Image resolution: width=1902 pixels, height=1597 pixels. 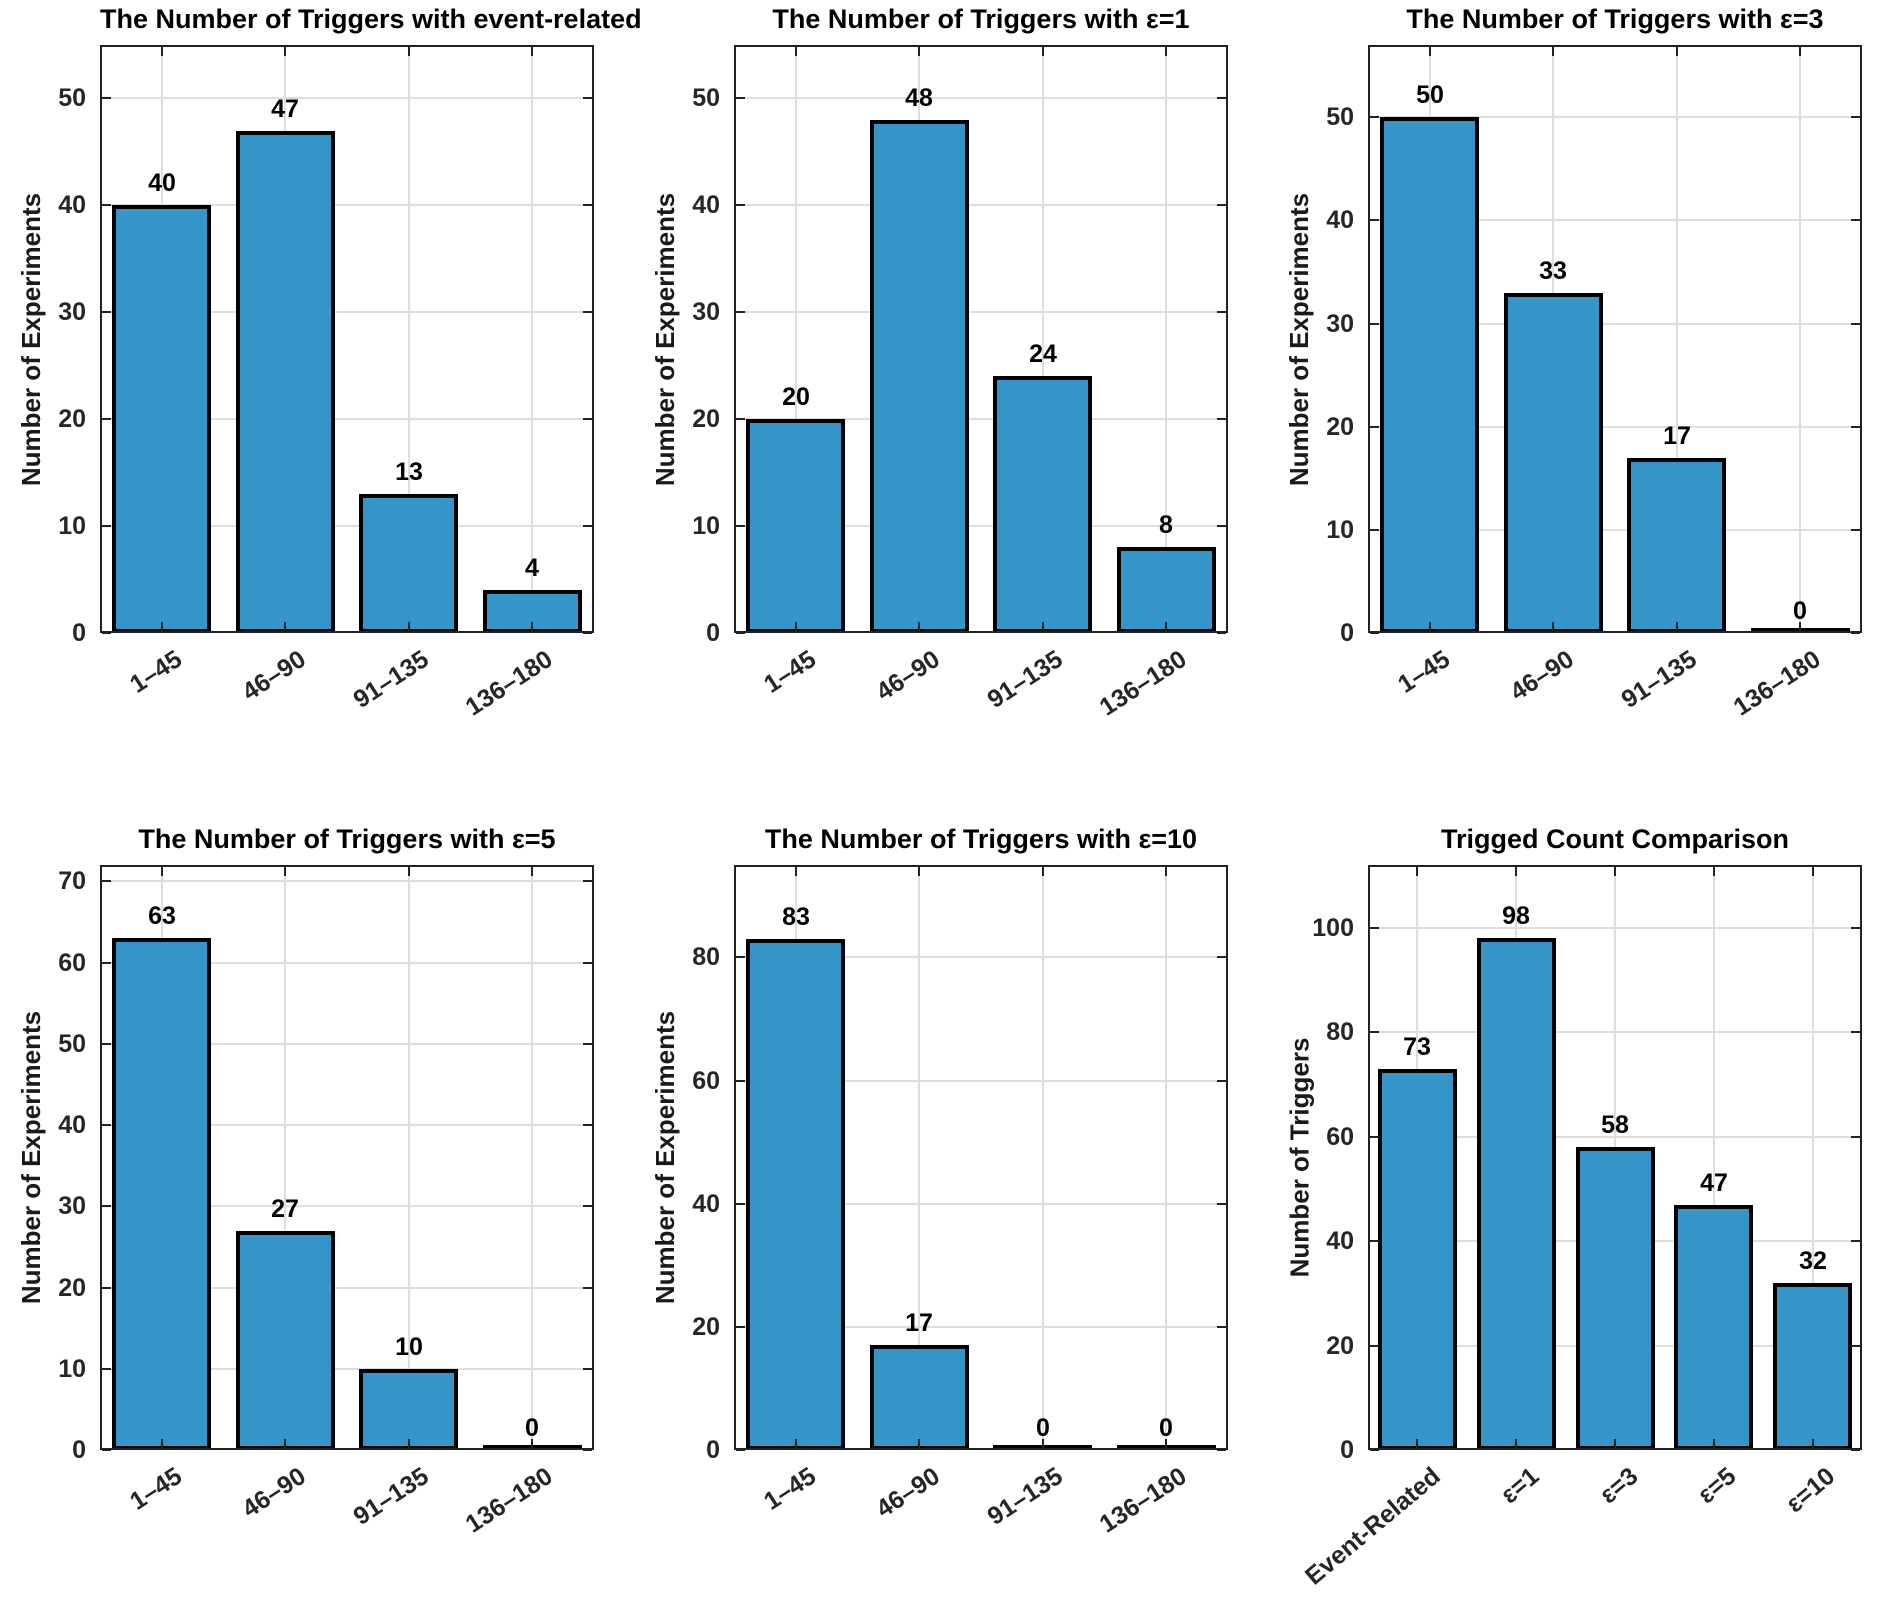 I want to click on bar-value-label: 10, so click(x=409, y=1347).